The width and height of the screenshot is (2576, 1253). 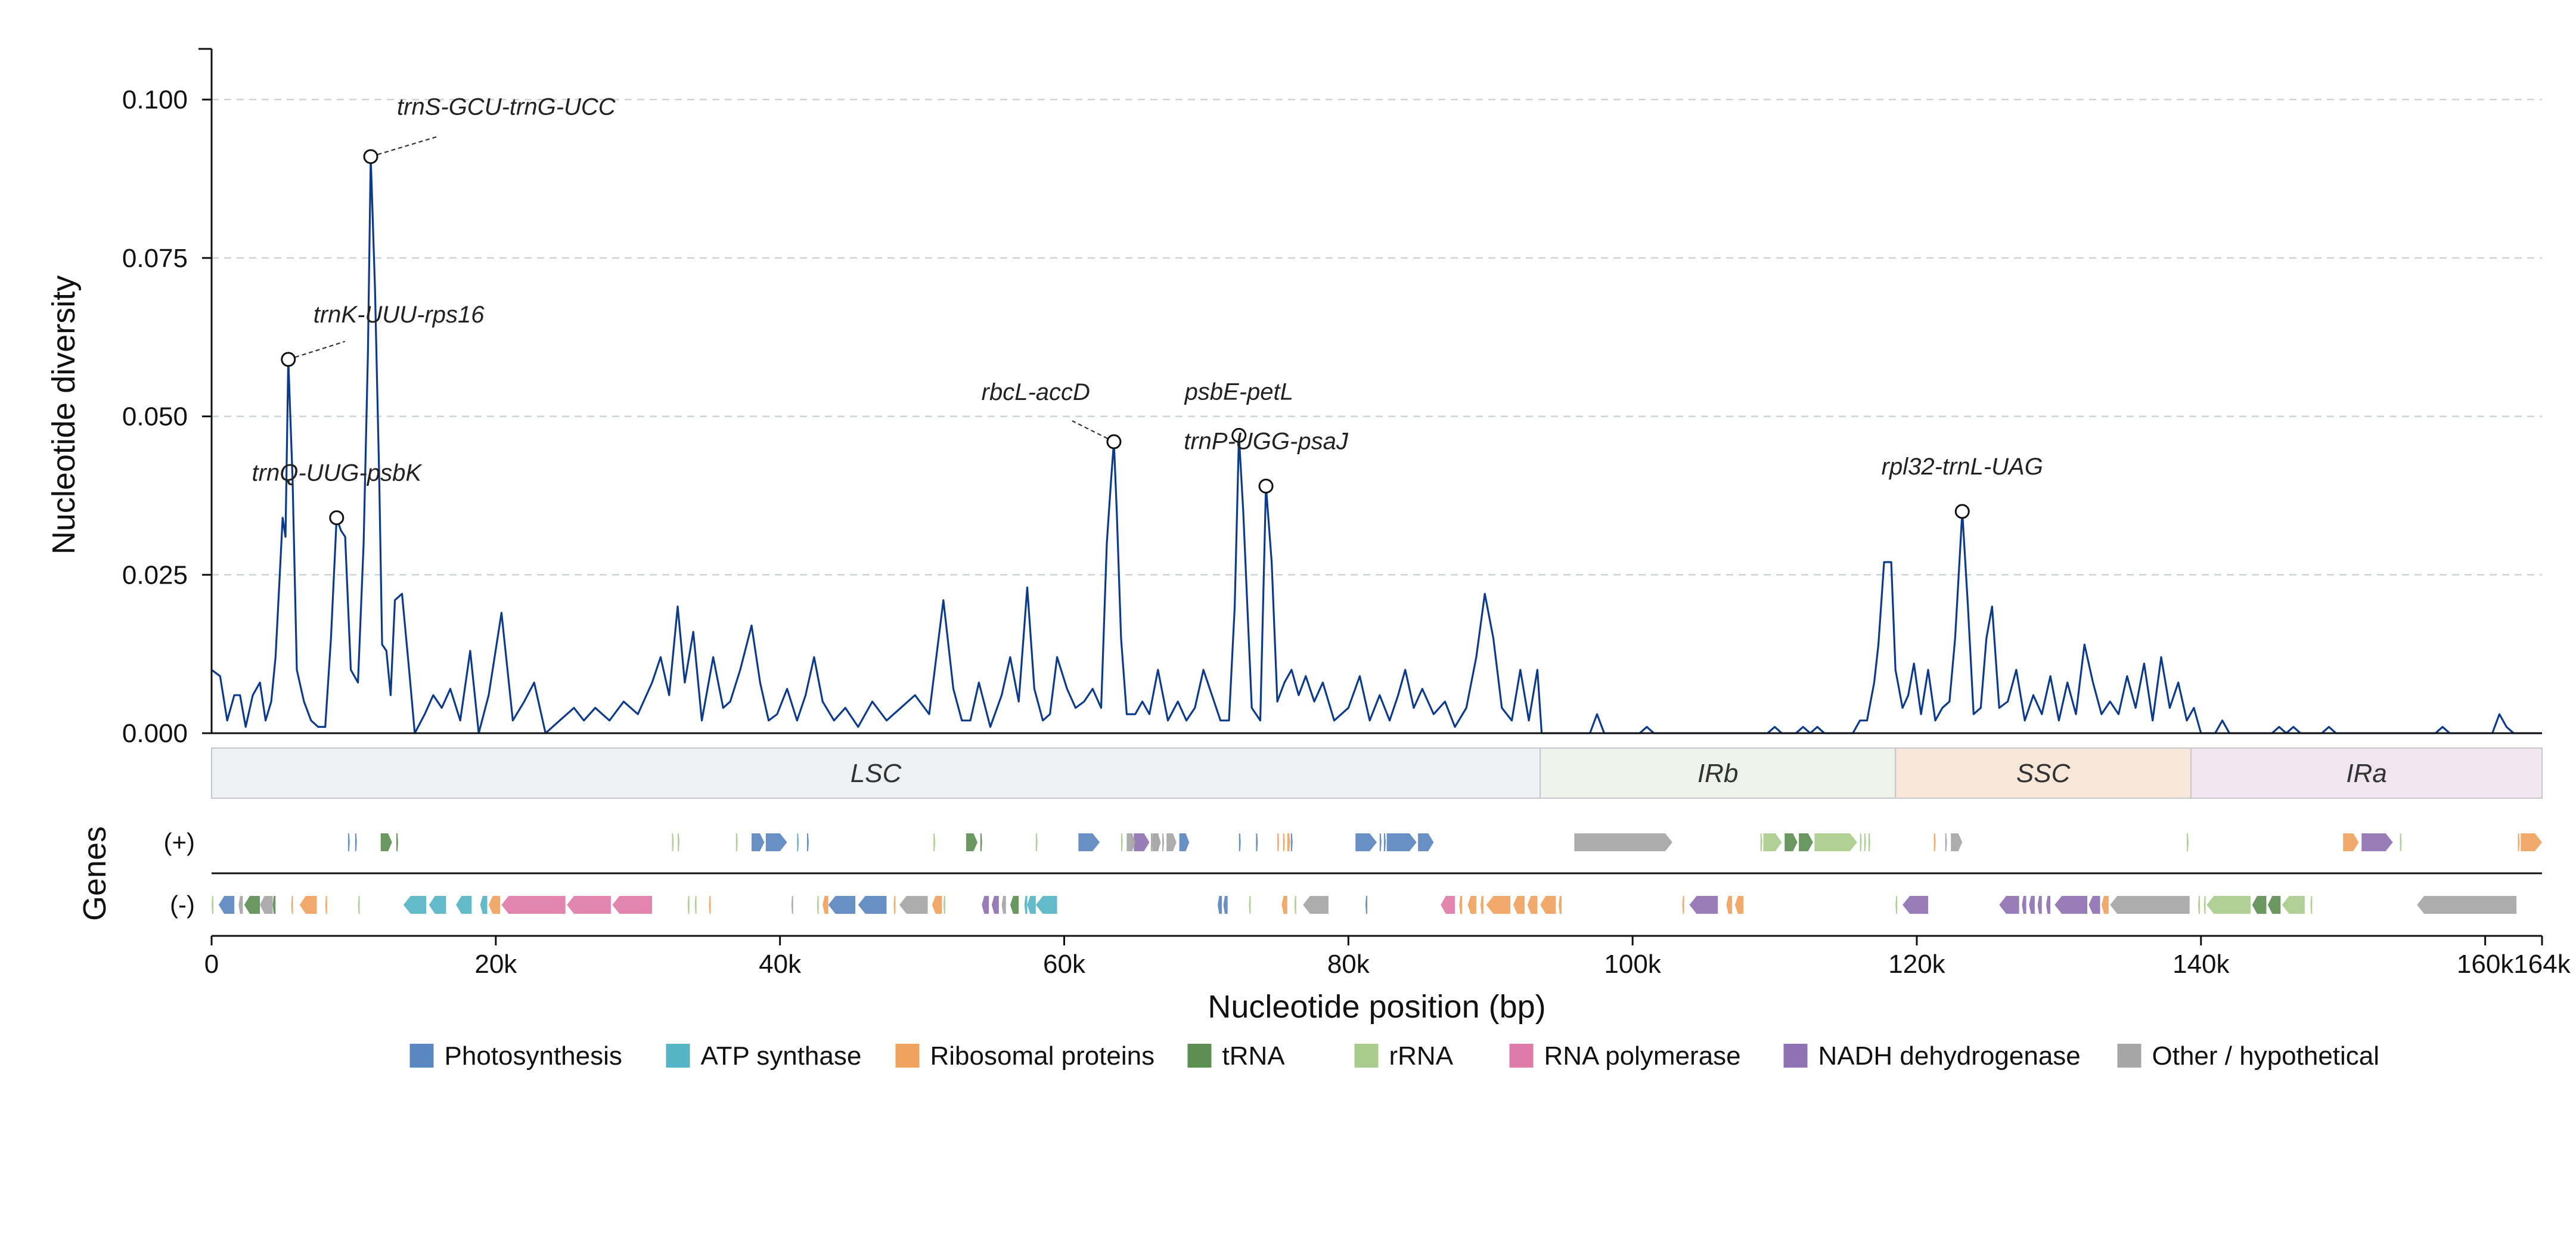 I want to click on x-tick-label: 0, so click(x=211, y=964).